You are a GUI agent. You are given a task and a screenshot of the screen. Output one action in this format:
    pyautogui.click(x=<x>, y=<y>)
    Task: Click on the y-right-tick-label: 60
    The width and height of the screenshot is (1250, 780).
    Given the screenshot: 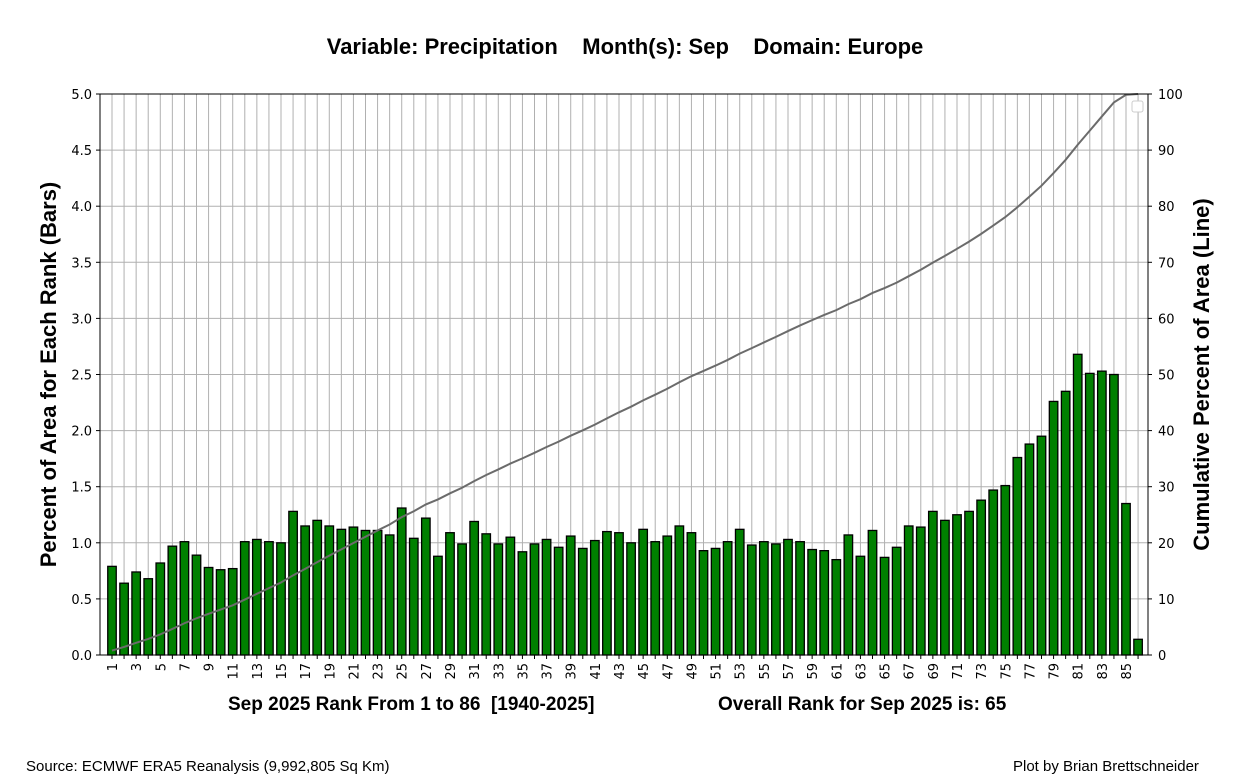 What is the action you would take?
    pyautogui.click(x=1166, y=319)
    